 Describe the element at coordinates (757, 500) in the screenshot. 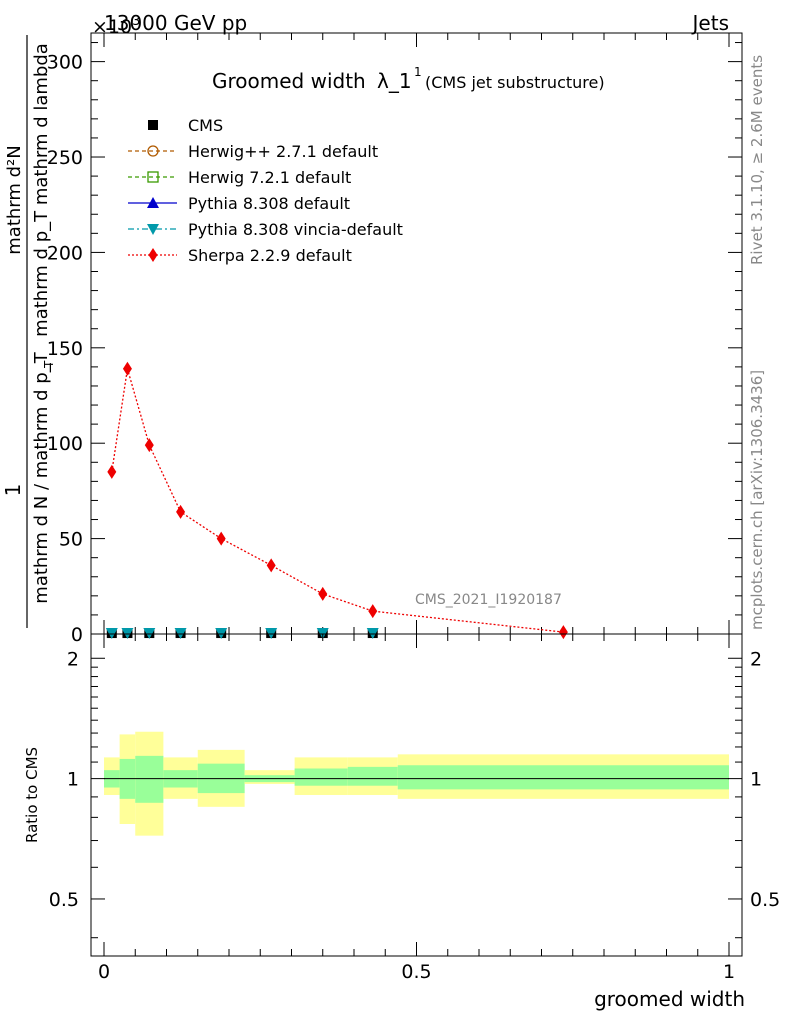

I see `mcplots-label: mcplots.cern.ch [arXiv:1306.3436]` at that location.